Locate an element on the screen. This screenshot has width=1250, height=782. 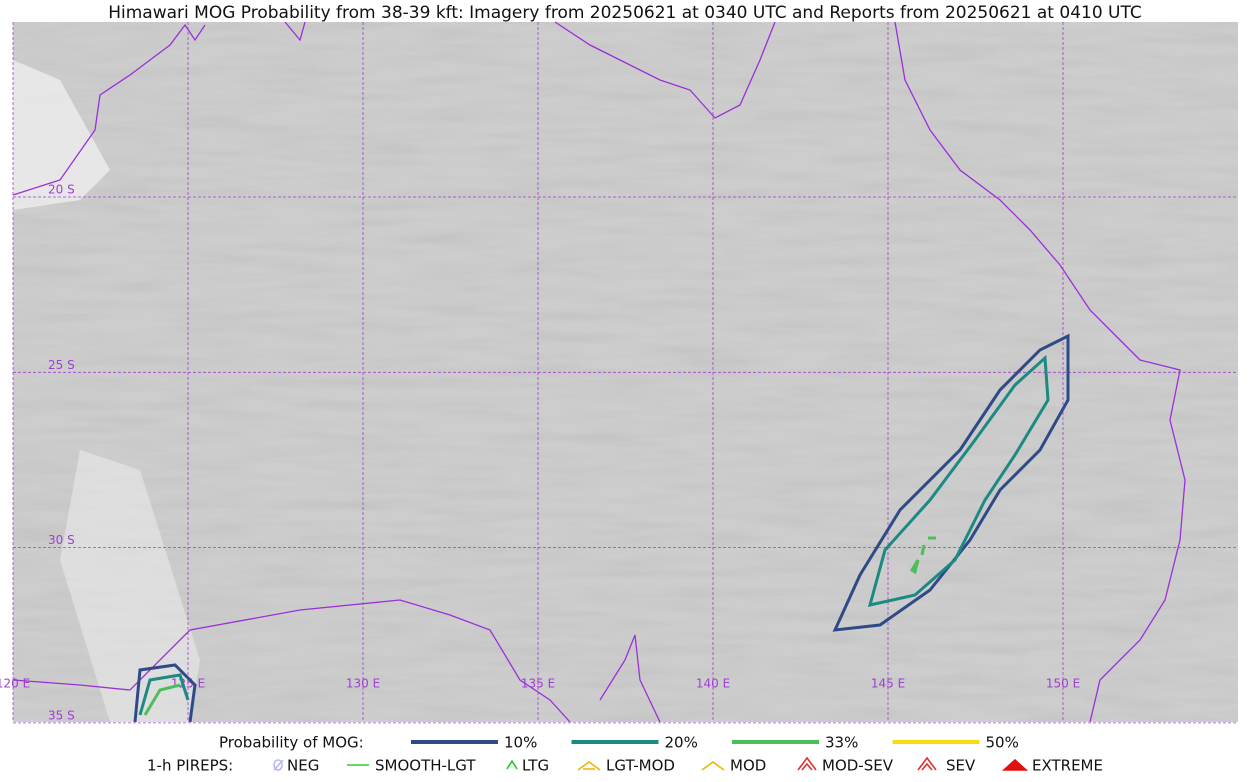
legend-label: 20% is located at coordinates (681, 743).